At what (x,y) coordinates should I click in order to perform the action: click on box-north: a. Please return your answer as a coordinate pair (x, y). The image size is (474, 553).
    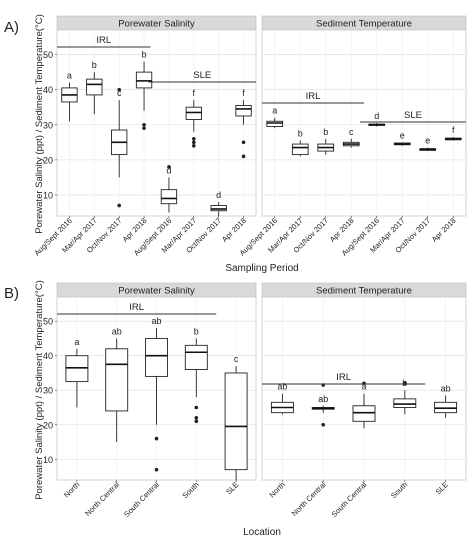
    Looking at the image, I should click on (77, 372).